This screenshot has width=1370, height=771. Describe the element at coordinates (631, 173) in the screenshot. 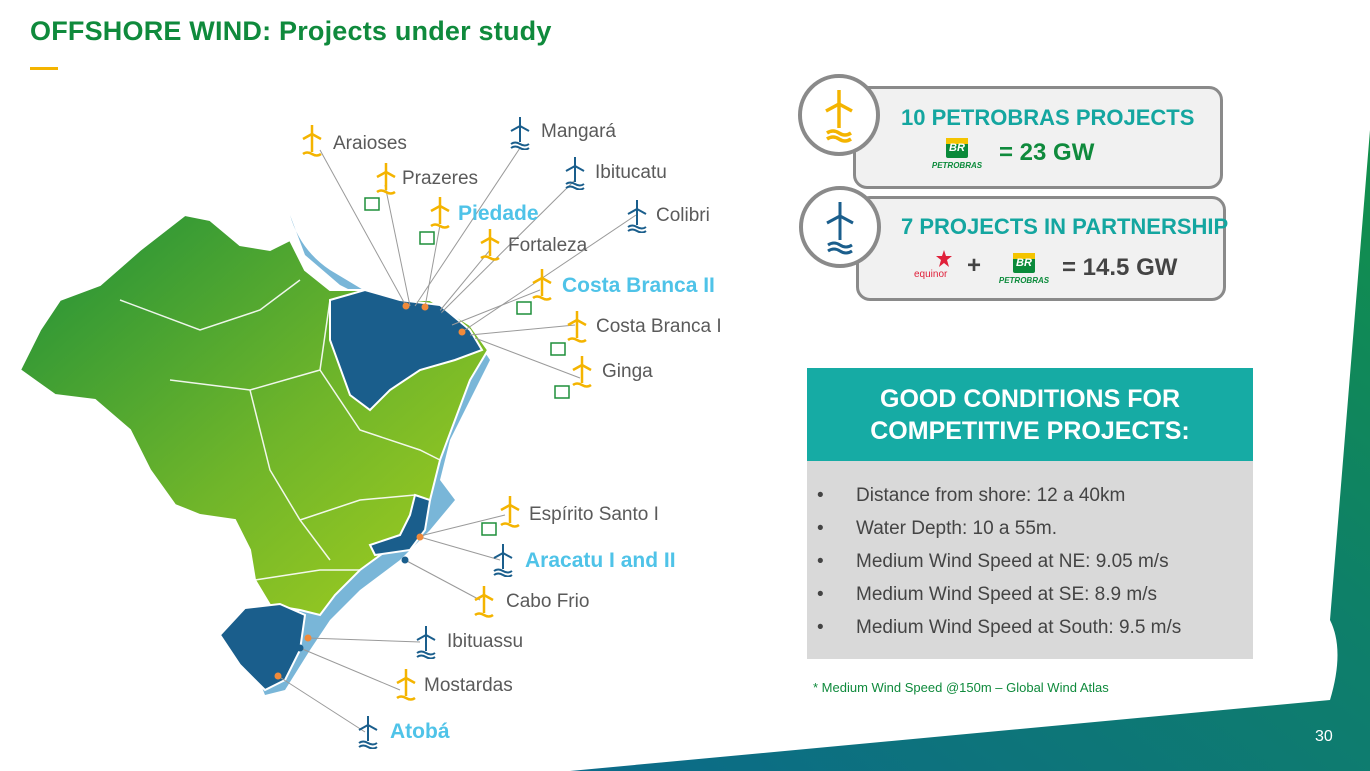

I see `label-ibitucatu: Ibitucatu` at that location.